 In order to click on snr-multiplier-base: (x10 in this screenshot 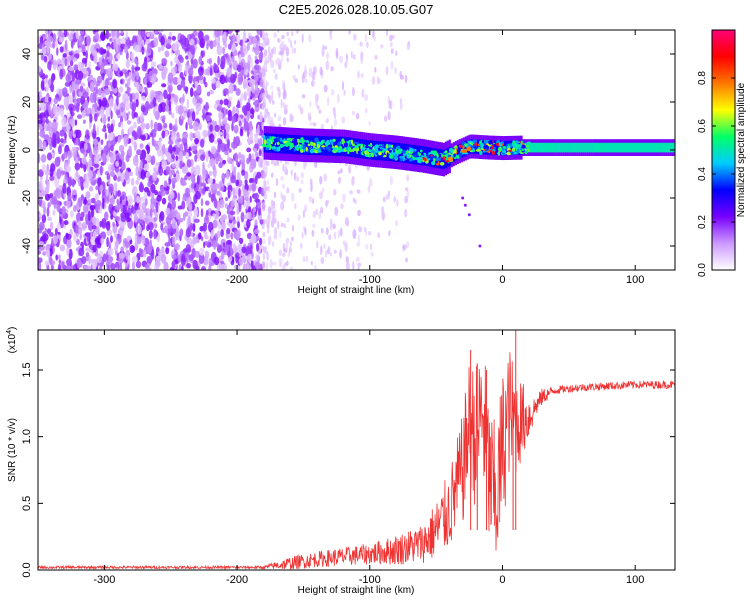, I will do `click(12, 343)`.